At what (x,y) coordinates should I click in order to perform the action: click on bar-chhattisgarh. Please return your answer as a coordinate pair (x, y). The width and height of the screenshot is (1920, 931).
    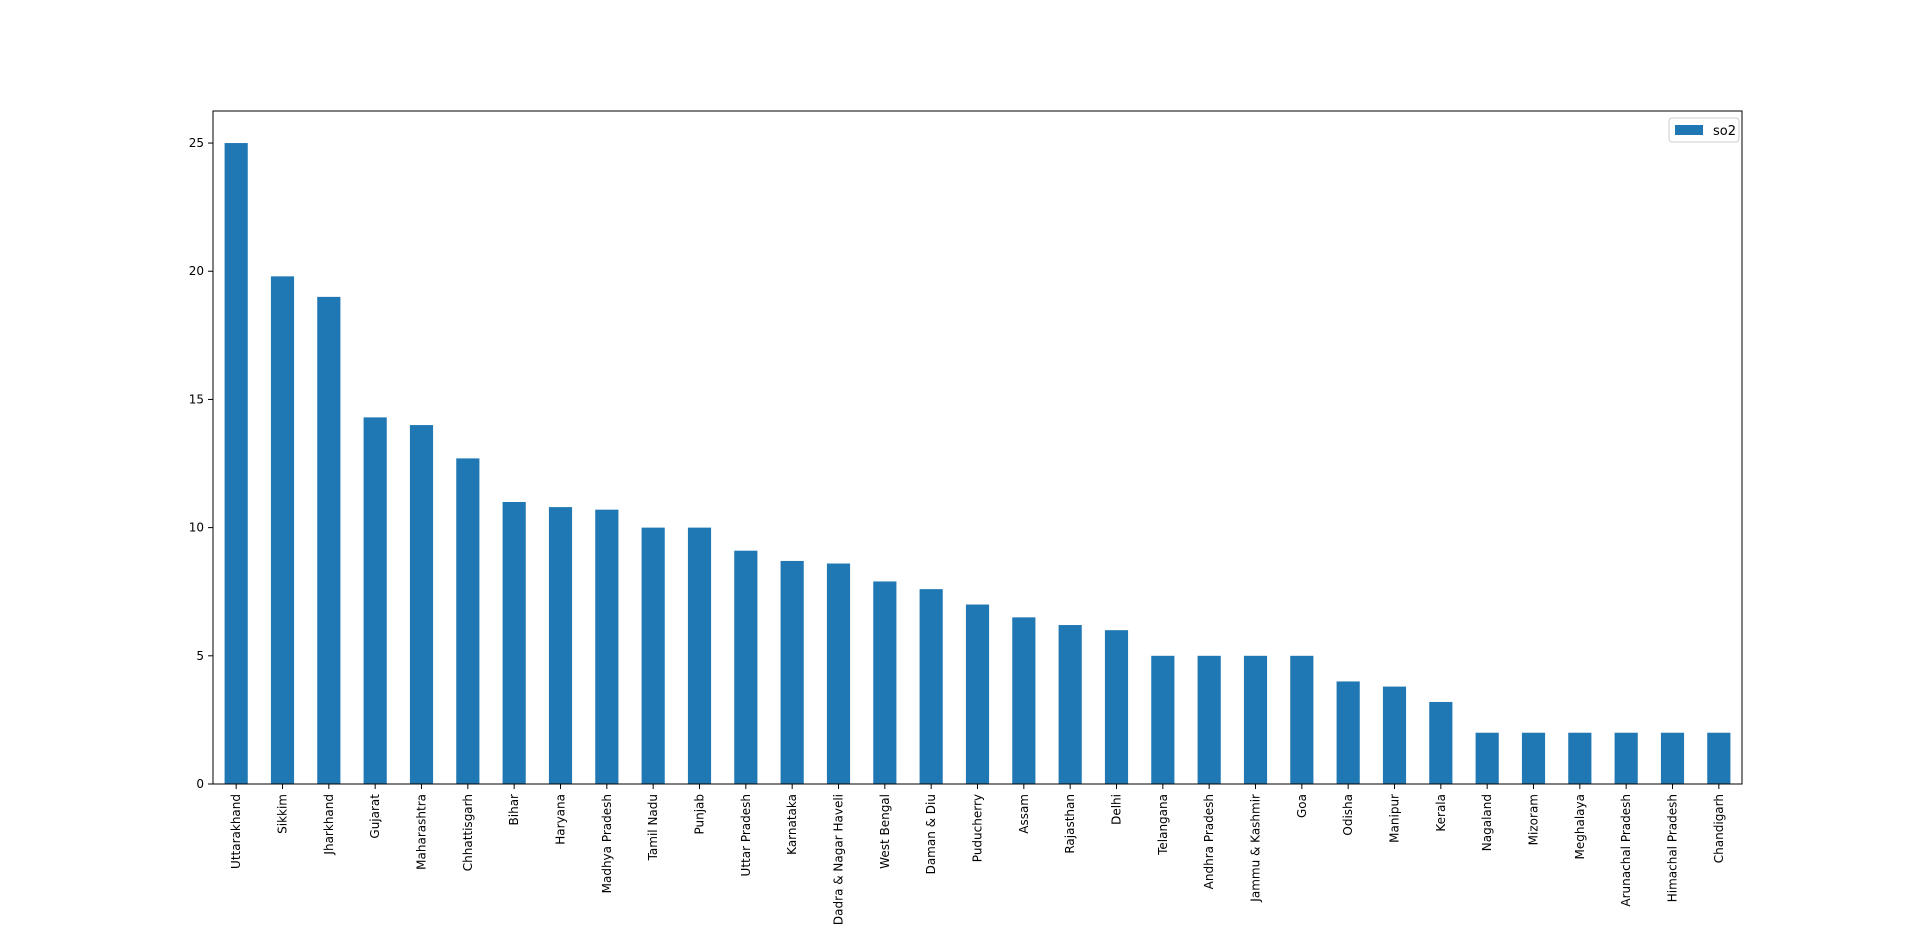
    Looking at the image, I should click on (468, 621).